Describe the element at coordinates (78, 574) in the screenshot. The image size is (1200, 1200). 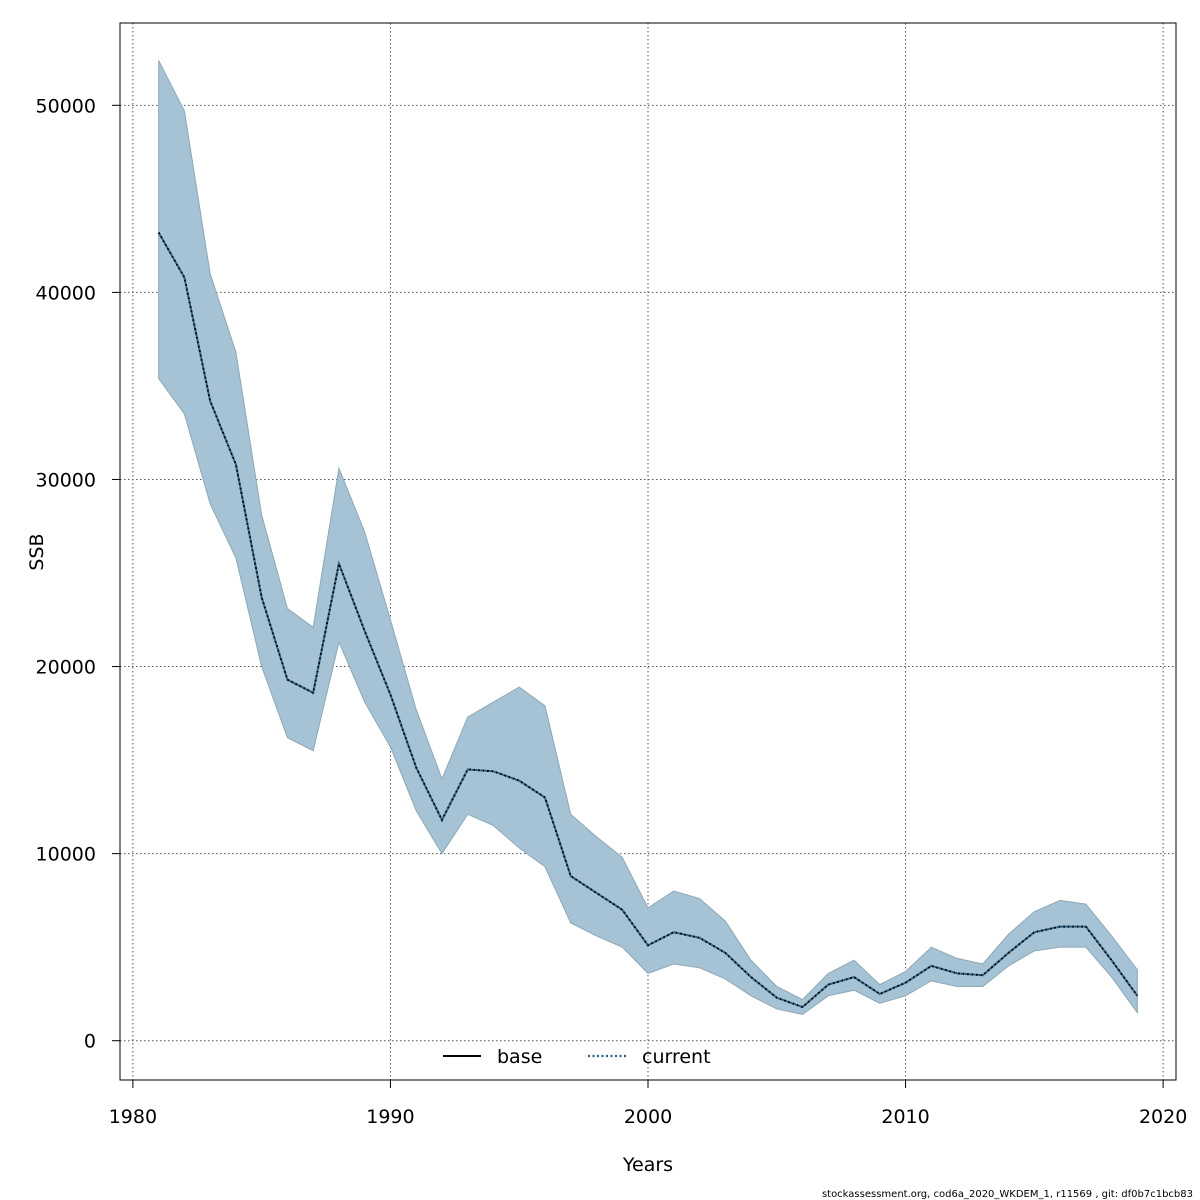
I see `y-axis: 0 10000 20000 30000 40000 50000` at that location.